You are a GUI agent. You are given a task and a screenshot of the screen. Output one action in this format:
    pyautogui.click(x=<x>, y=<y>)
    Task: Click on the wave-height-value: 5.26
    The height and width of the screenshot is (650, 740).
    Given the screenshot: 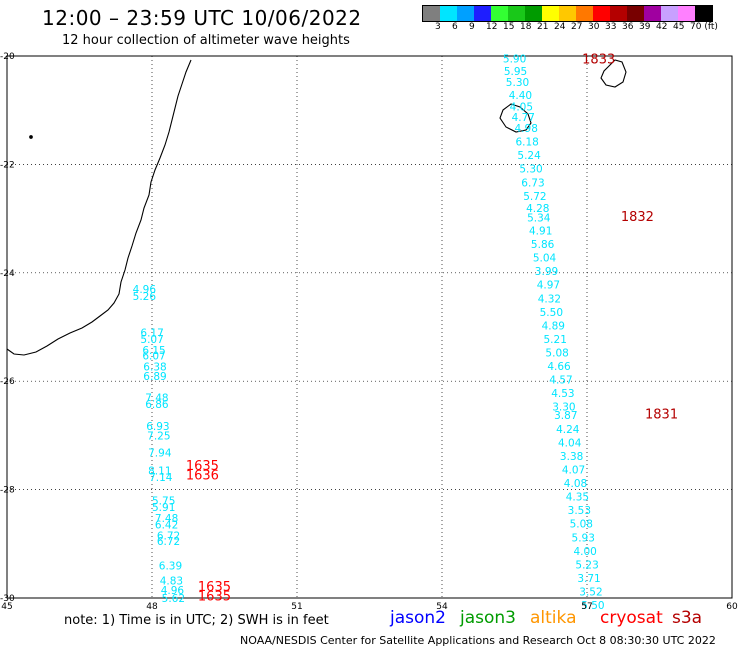 What is the action you would take?
    pyautogui.click(x=145, y=297)
    